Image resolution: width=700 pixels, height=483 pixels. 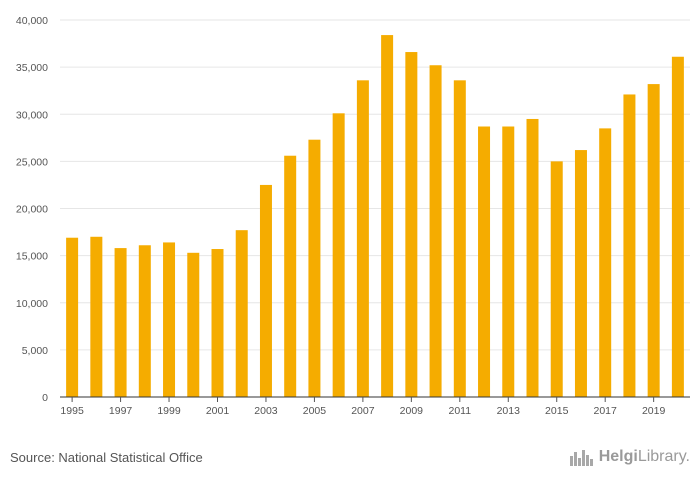 What do you see at coordinates (72, 411) in the screenshot?
I see `x-tick-label: 1995` at bounding box center [72, 411].